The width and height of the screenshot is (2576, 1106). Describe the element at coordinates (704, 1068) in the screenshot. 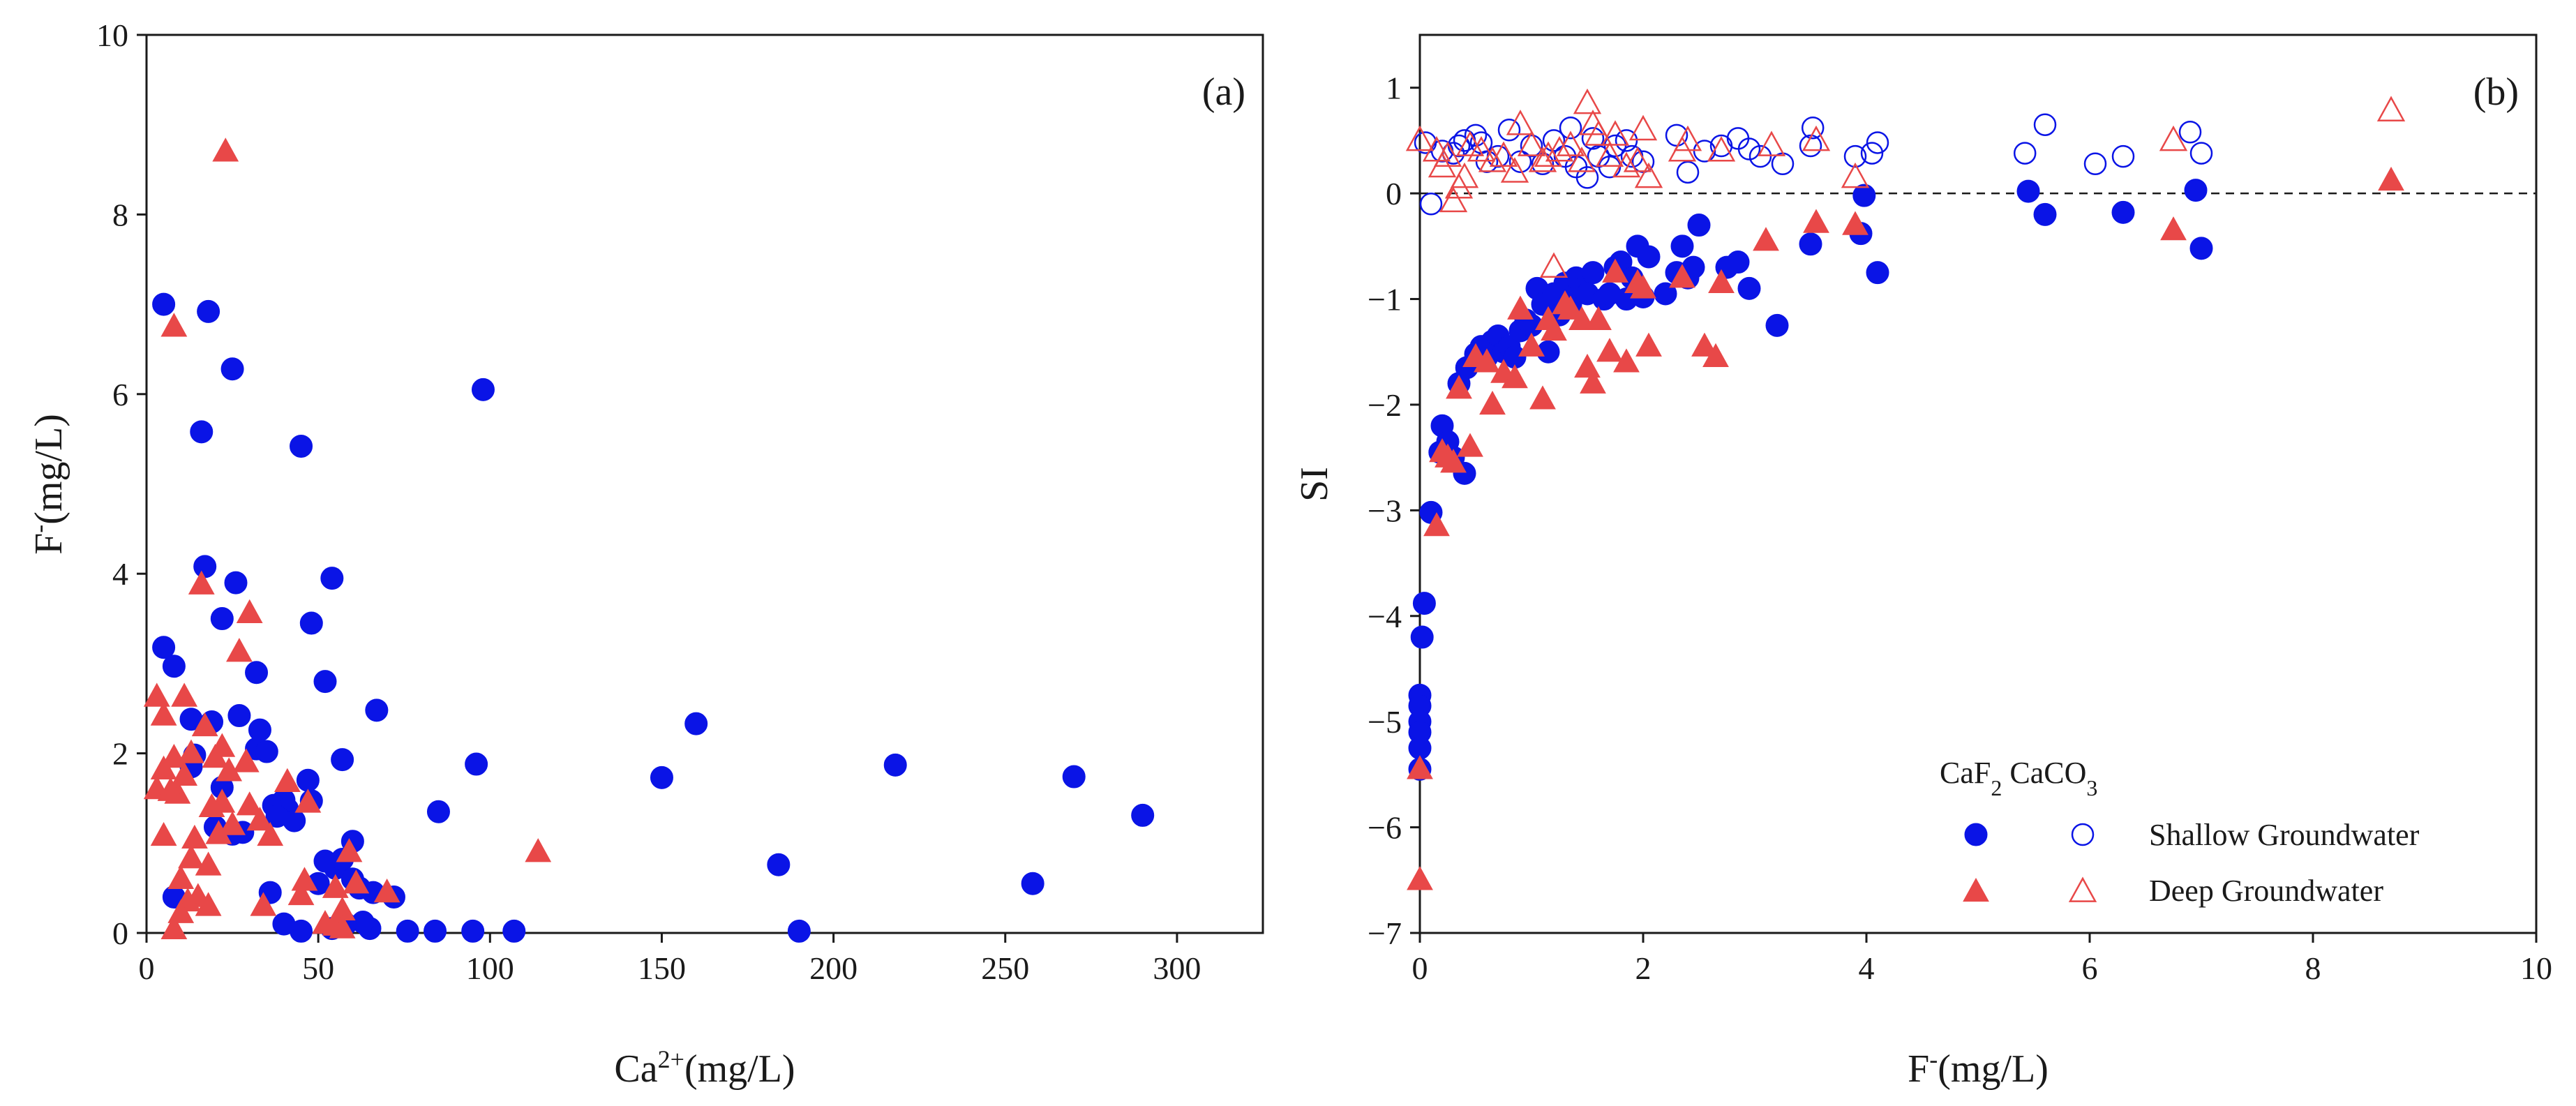

I see `x-axis-title-a: Ca2+(mg/L)` at that location.